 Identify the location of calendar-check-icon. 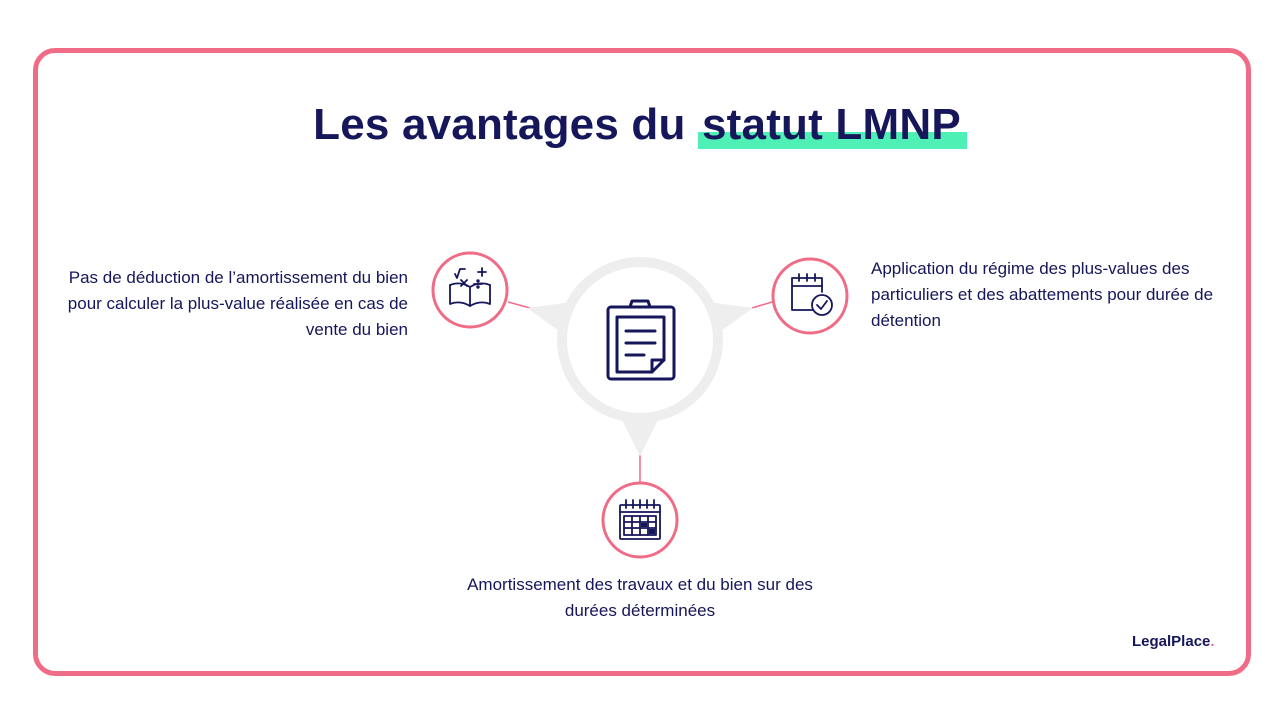
(812, 294).